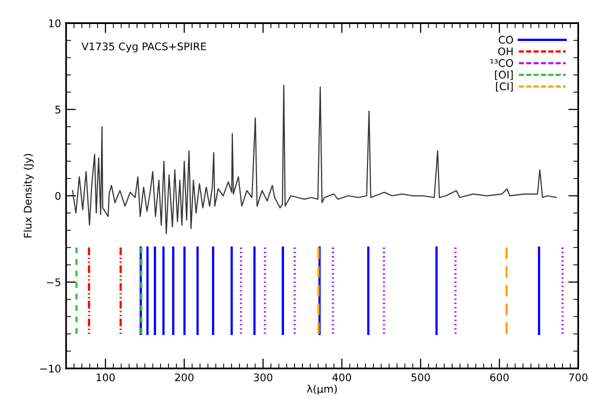 The image size is (590, 413). Describe the element at coordinates (504, 75) in the screenshot. I see `legend-label: [OI]` at that location.